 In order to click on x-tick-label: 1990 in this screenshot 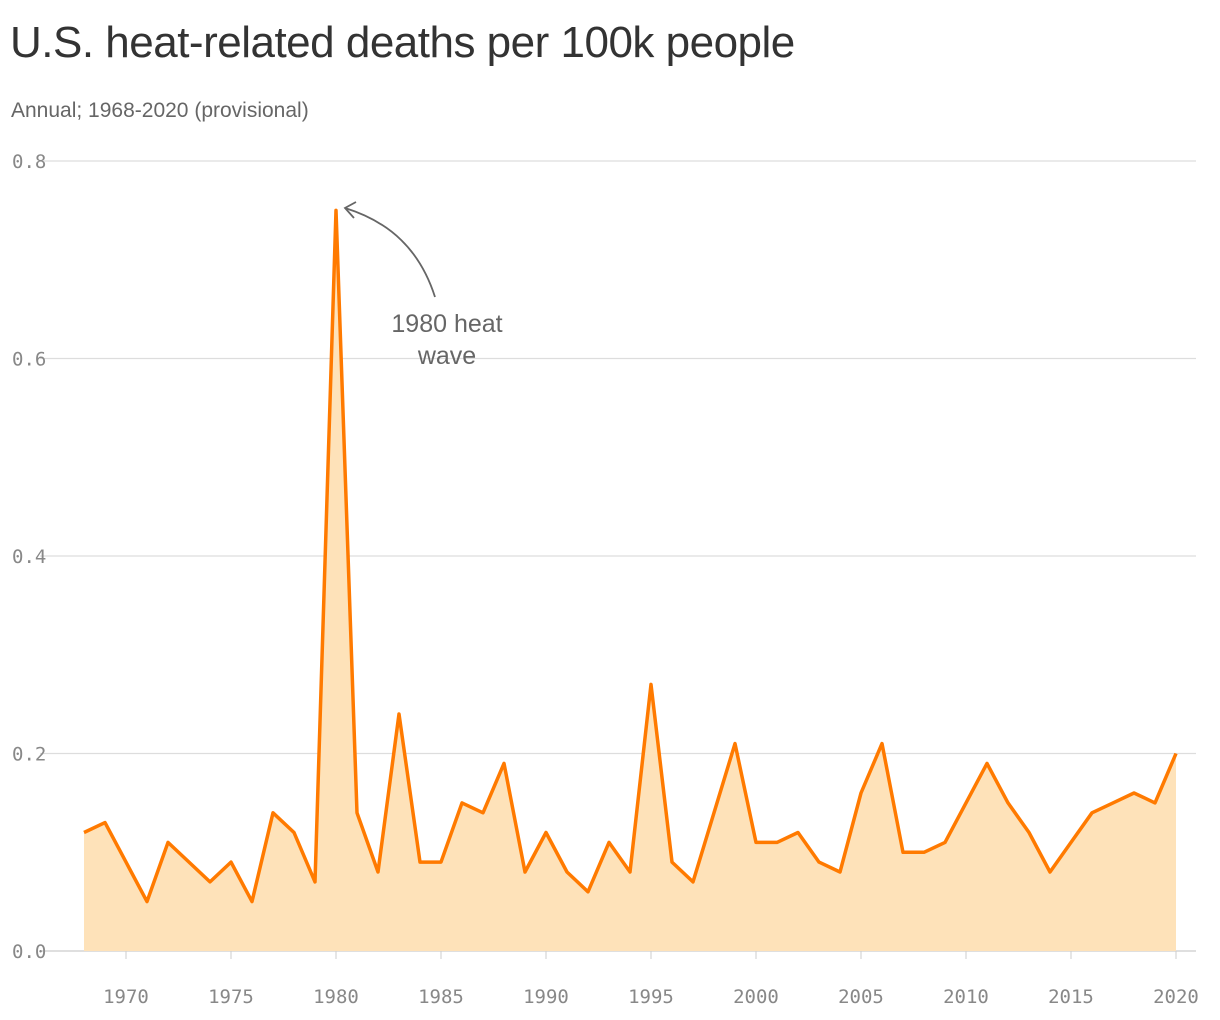, I will do `click(546, 997)`.